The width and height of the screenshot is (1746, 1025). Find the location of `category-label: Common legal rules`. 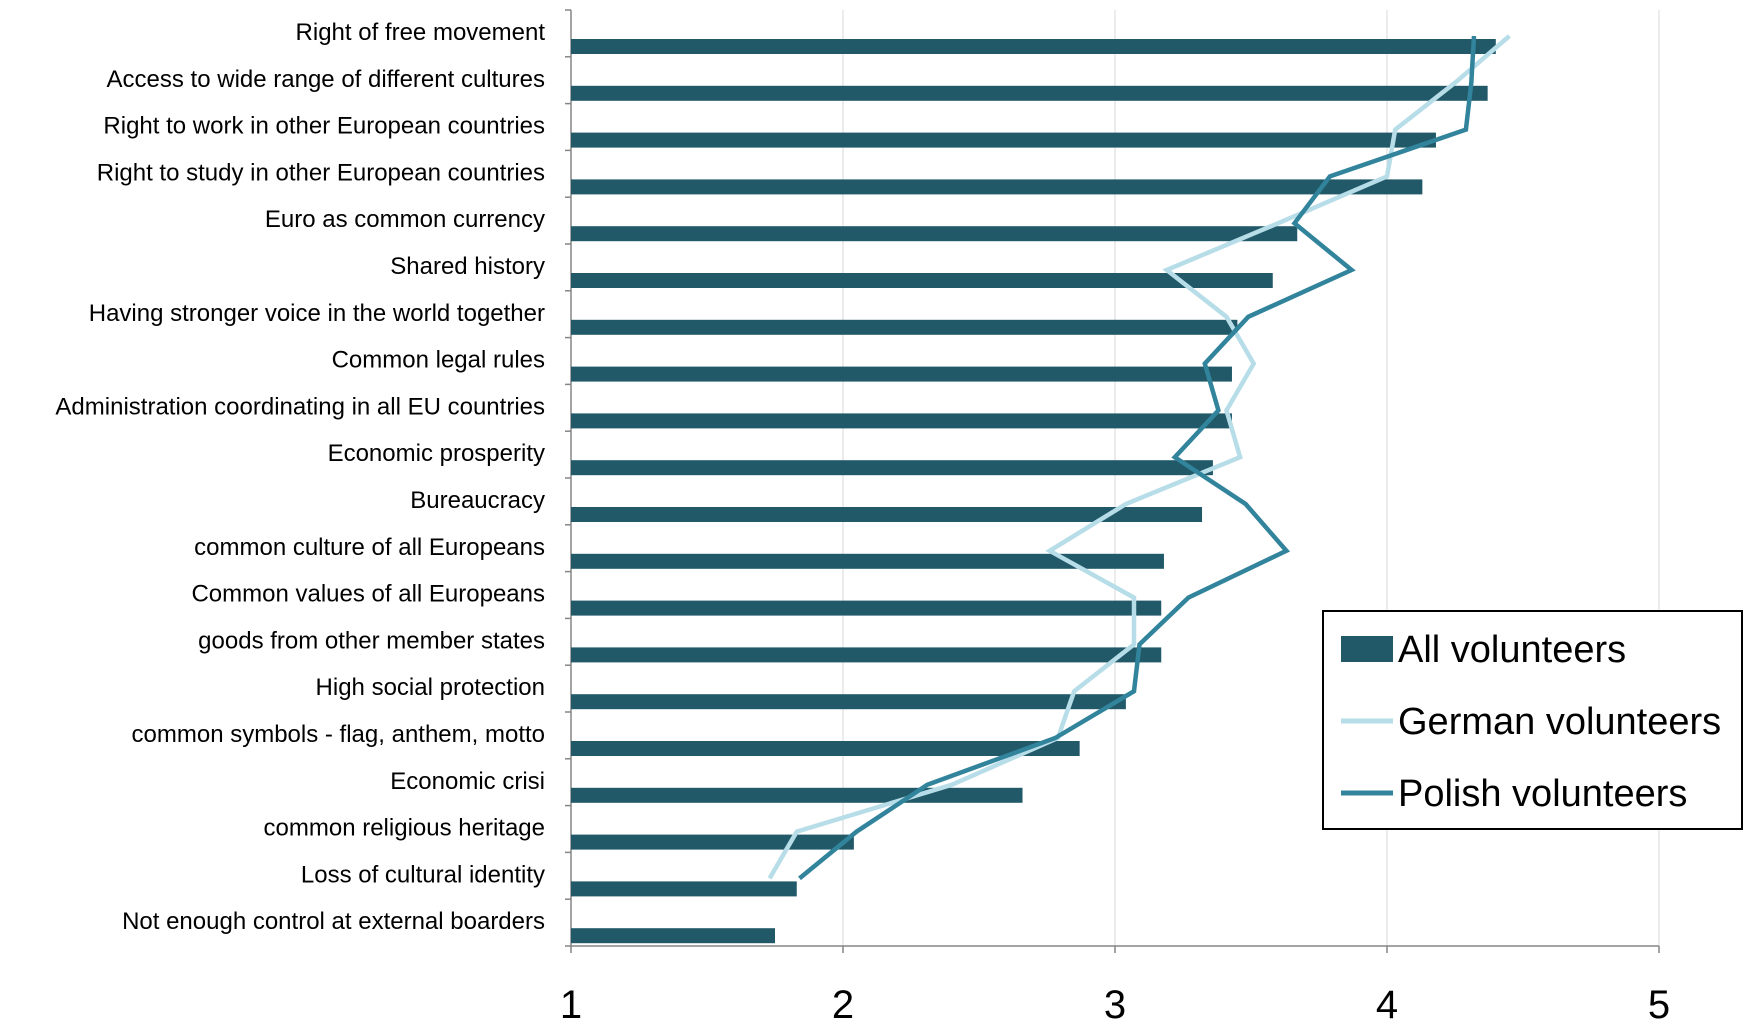

category-label: Common legal rules is located at coordinates (438, 360).